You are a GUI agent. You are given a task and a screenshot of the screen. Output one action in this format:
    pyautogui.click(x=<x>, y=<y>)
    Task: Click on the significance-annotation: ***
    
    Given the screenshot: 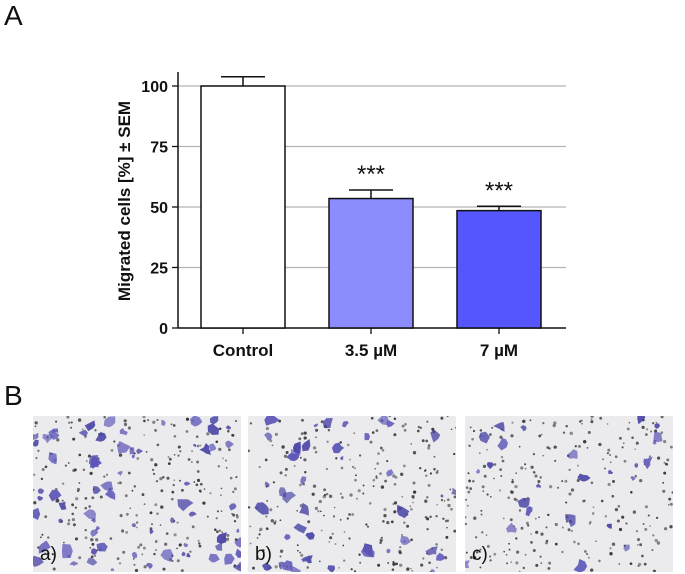 What is the action you would take?
    pyautogui.click(x=499, y=190)
    